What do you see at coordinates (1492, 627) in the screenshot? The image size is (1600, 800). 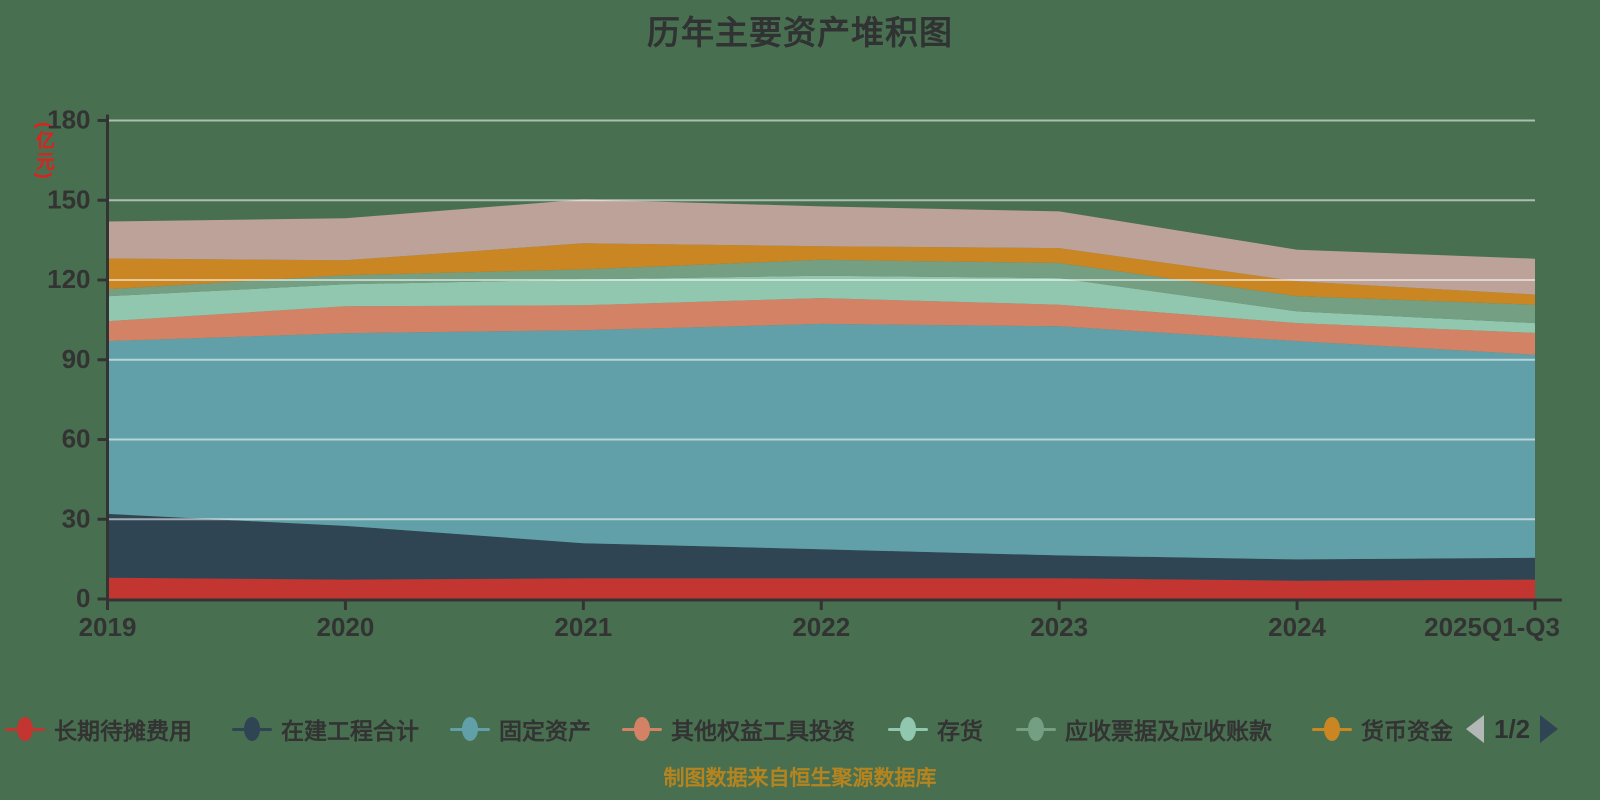 I see `x-axis-label: 2025Q1-Q3` at bounding box center [1492, 627].